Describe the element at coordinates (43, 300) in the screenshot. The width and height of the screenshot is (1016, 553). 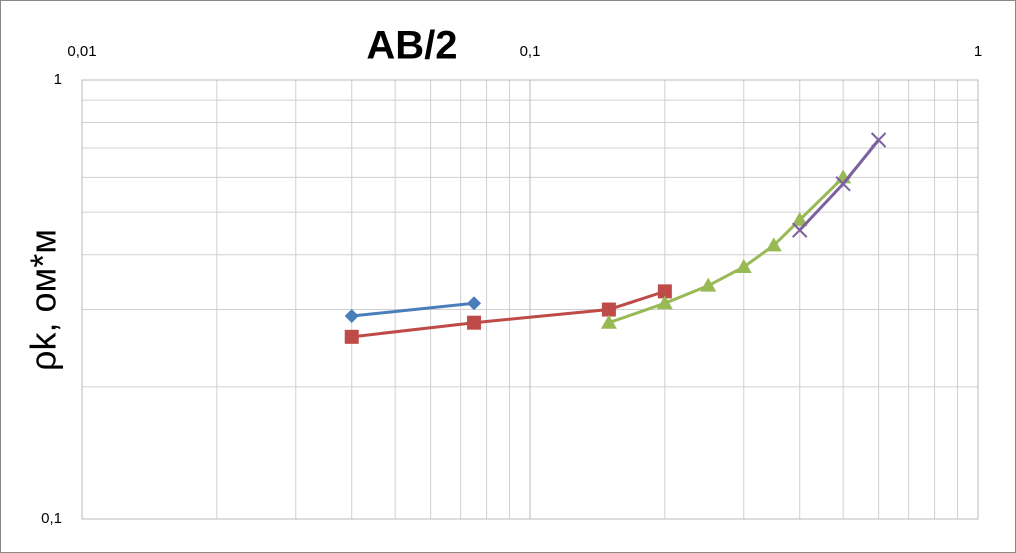
I see `y-axis-label: ρk, ом*м` at that location.